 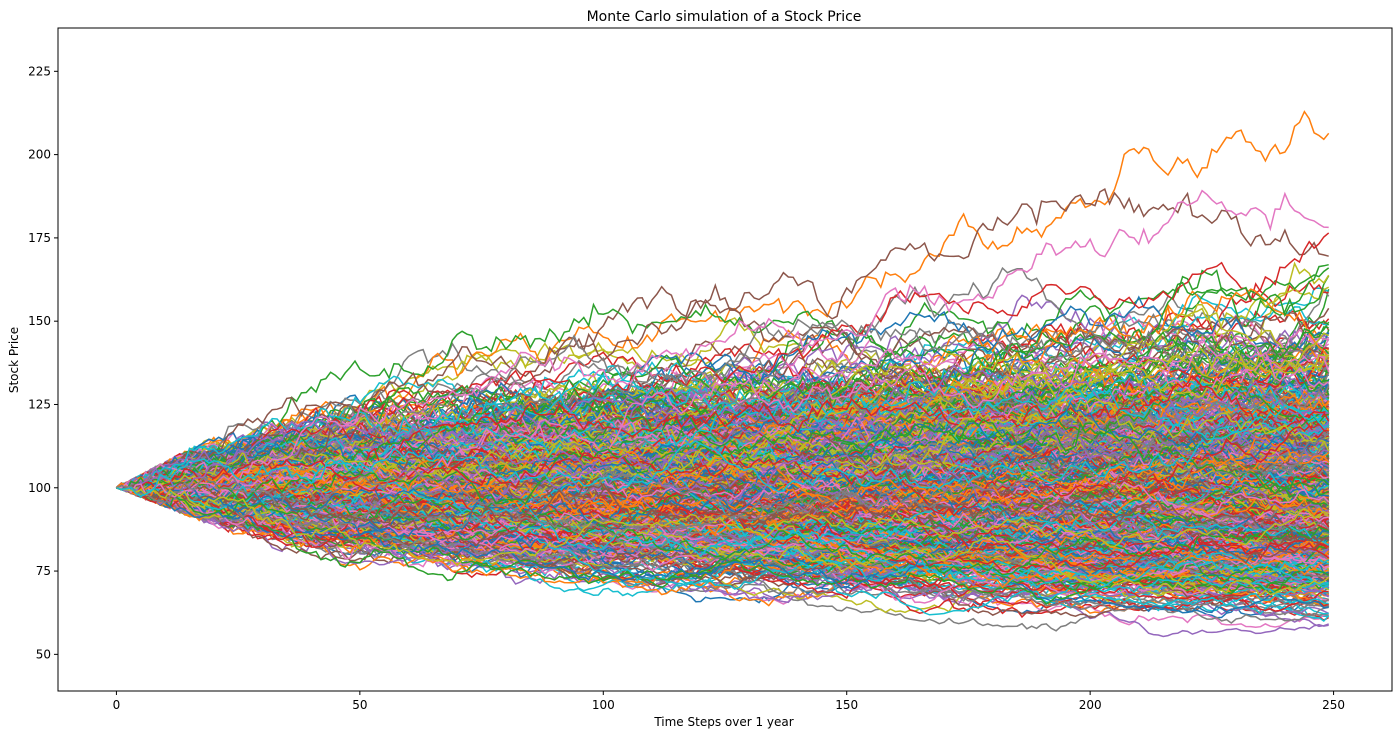 I want to click on x-tick-label: 50, so click(x=359, y=705).